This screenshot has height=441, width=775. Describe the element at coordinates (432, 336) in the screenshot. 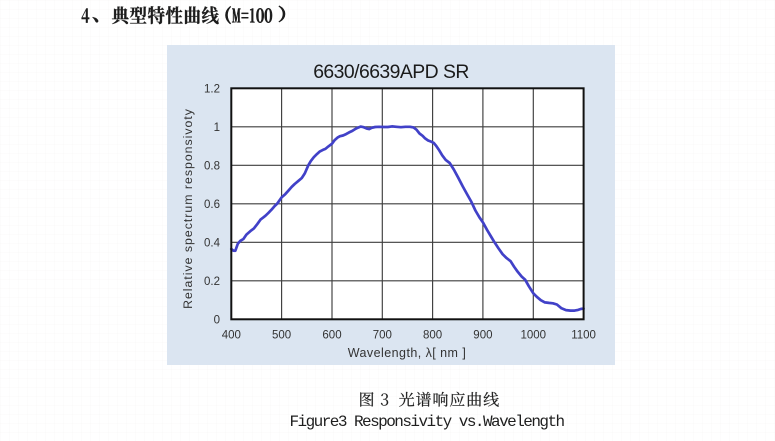

I see `svg-text: 800` at that location.